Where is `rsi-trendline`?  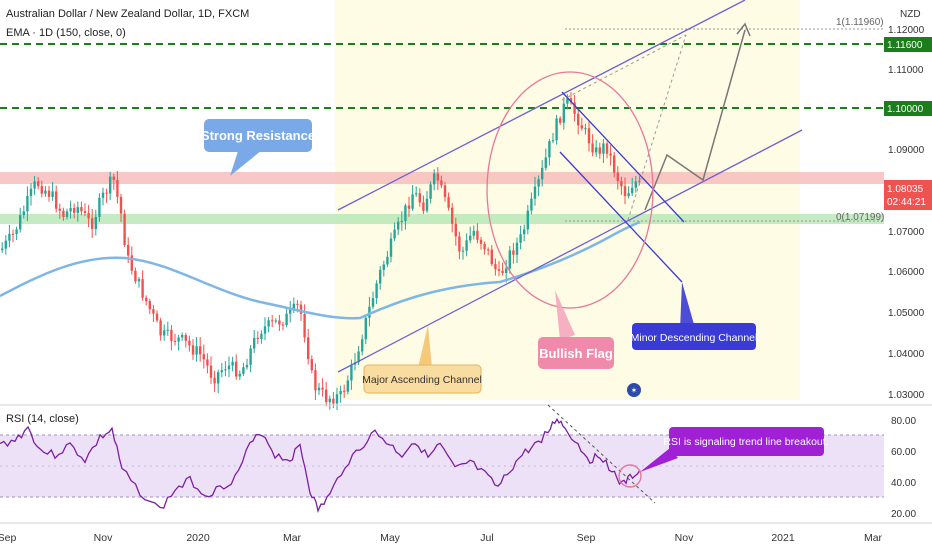 rsi-trendline is located at coordinates (601, 454).